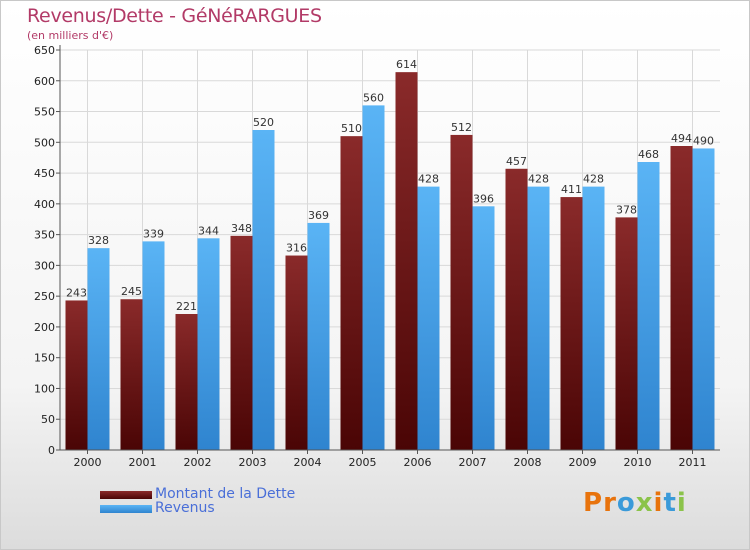 Image resolution: width=750 pixels, height=550 pixels. What do you see at coordinates (208, 230) in the screenshot?
I see `data-label-revenus: 344` at bounding box center [208, 230].